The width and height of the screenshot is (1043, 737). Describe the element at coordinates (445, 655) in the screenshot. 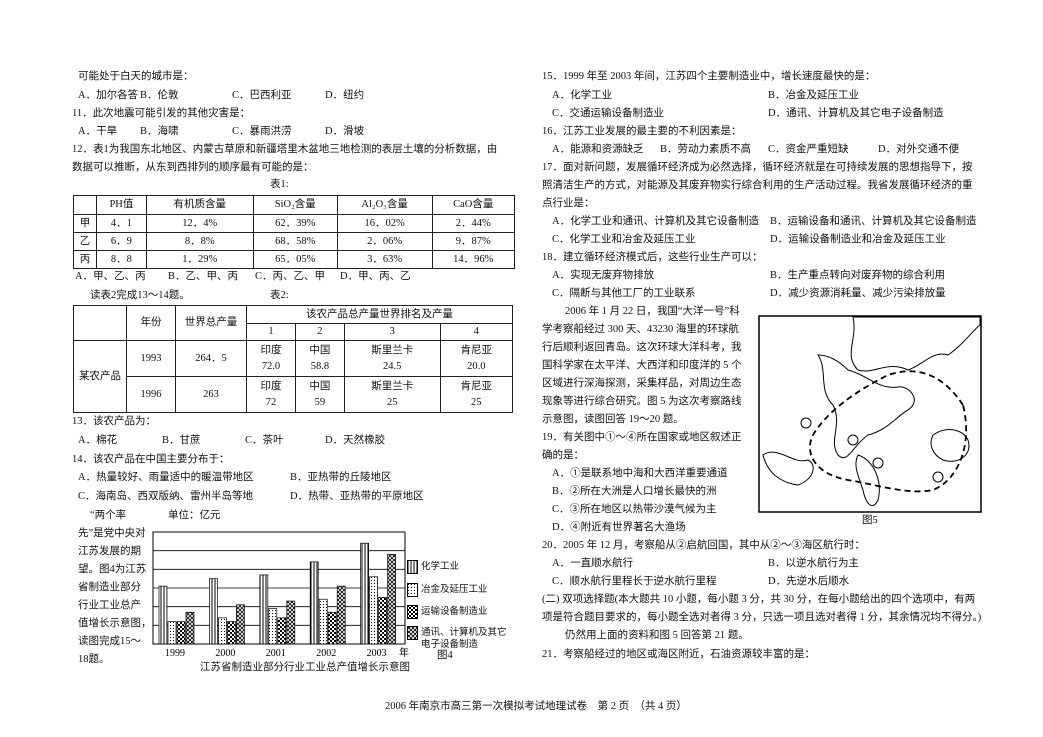

I see `figure-label: 图4` at that location.